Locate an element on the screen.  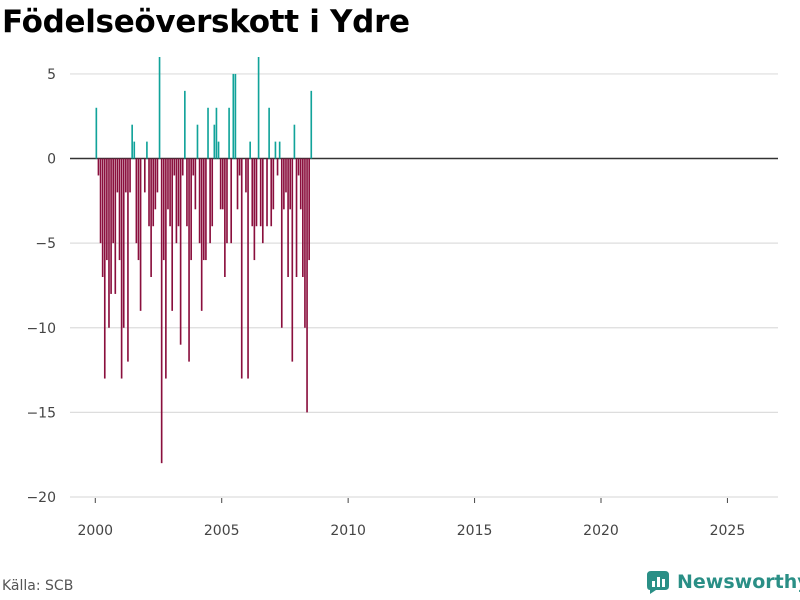
y-tick-label: 0 is located at coordinates (51, 160).